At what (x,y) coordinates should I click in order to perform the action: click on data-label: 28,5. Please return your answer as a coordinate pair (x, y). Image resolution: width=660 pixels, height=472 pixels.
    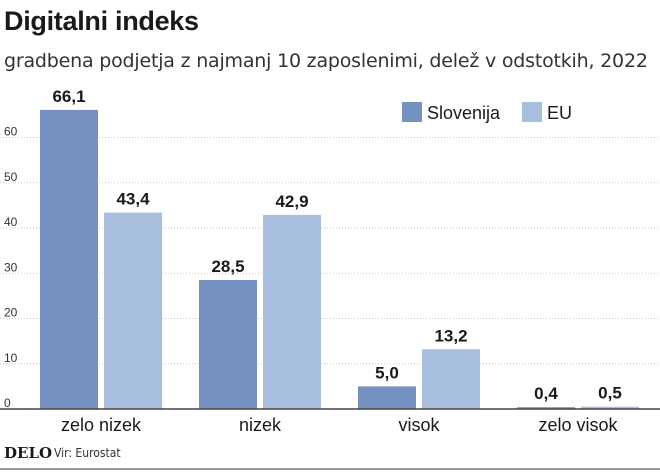
    Looking at the image, I should click on (227, 266).